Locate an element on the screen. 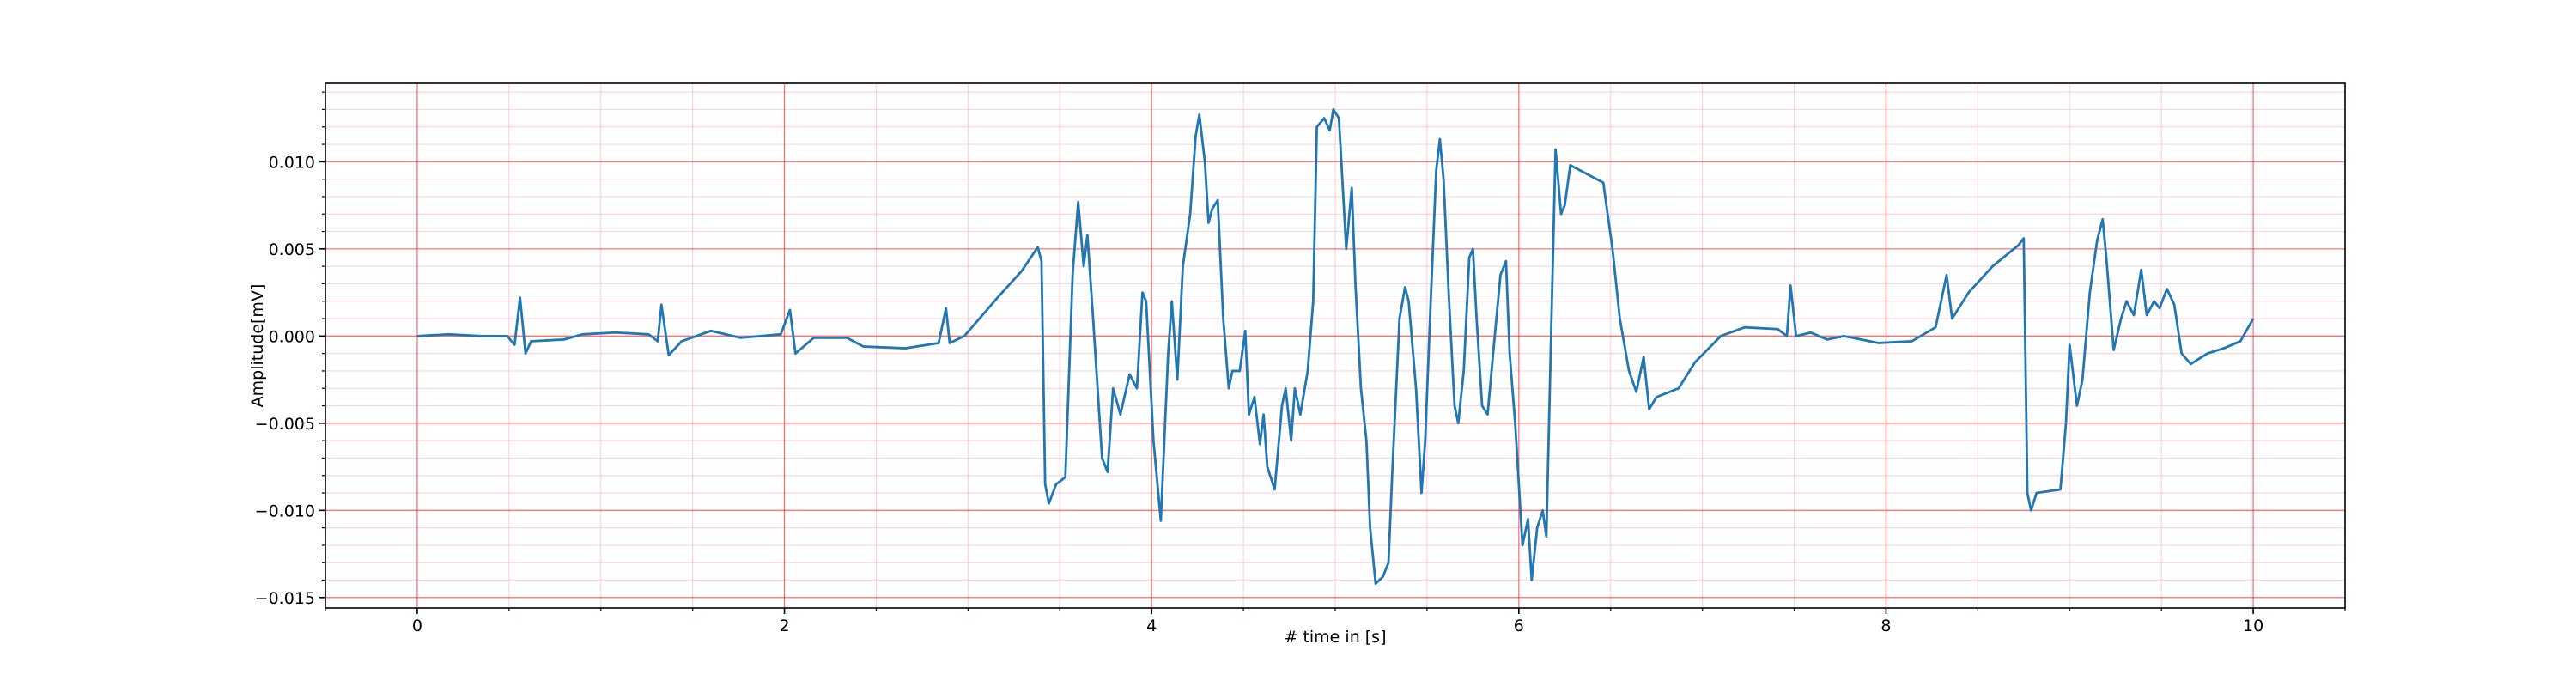 Image resolution: width=2576 pixels, height=687 pixels. x-tick-label: 6 is located at coordinates (1519, 626).